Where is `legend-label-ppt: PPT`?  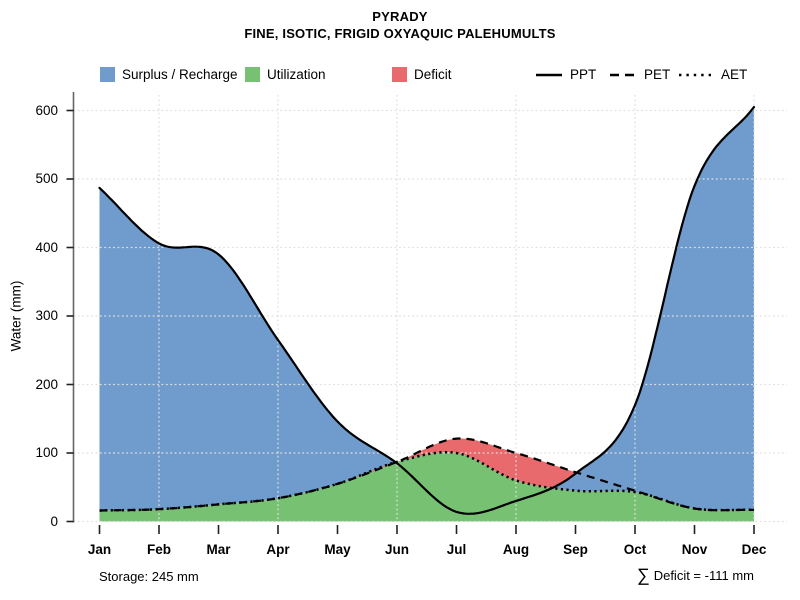
legend-label-ppt: PPT is located at coordinates (583, 74).